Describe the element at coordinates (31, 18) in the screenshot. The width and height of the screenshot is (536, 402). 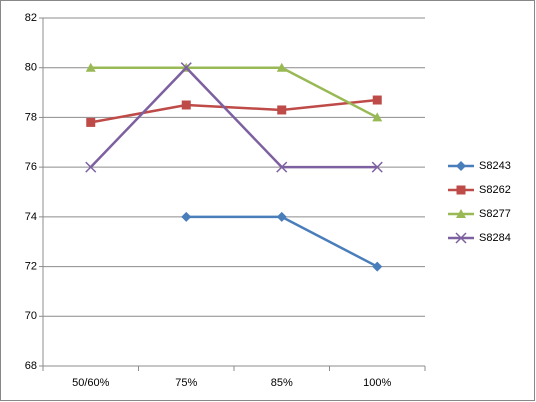
I see `y-tick-label: 82` at that location.